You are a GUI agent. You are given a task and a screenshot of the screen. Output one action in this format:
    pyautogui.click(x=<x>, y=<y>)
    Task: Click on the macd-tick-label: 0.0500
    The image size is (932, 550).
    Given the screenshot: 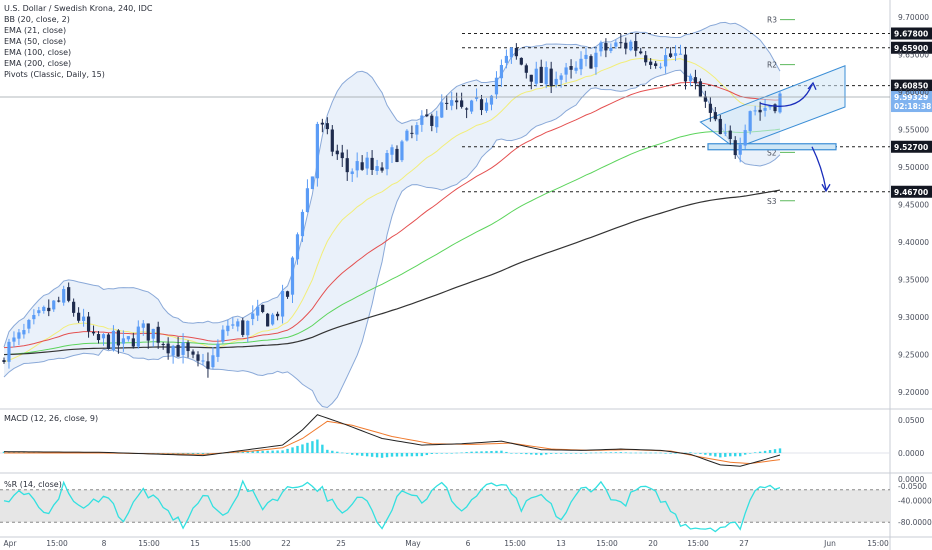 What is the action you would take?
    pyautogui.click(x=911, y=420)
    